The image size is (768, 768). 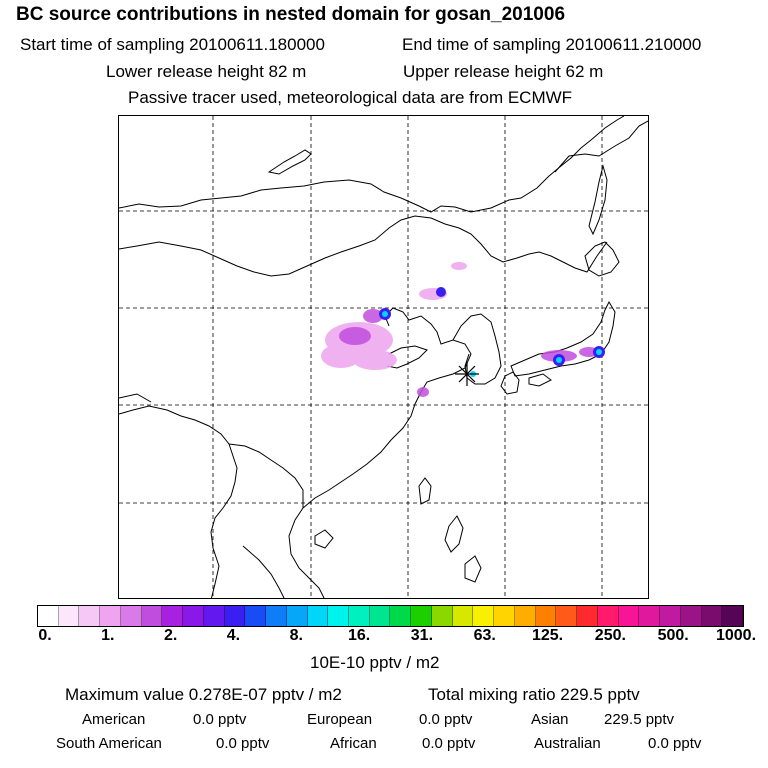 I want to click on border-mongolia, so click(x=289, y=246).